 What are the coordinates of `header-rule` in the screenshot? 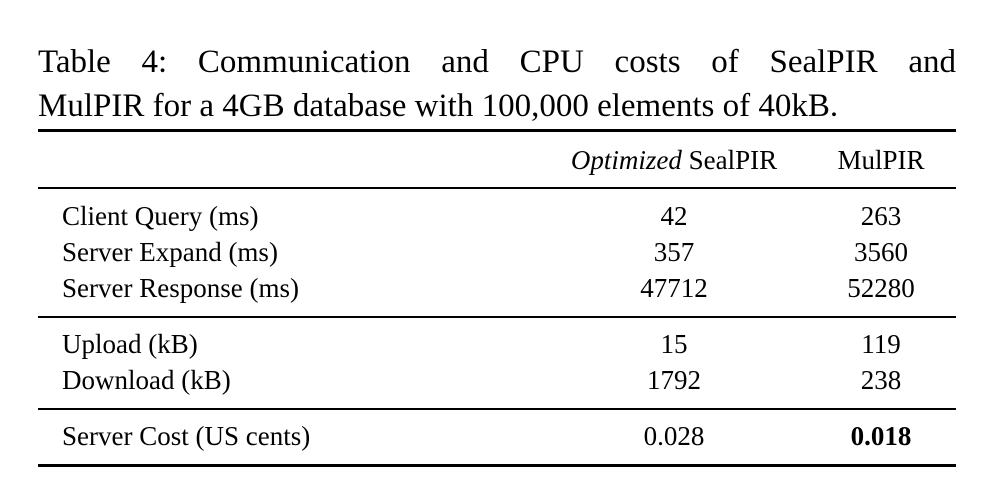 It's located at (497, 188).